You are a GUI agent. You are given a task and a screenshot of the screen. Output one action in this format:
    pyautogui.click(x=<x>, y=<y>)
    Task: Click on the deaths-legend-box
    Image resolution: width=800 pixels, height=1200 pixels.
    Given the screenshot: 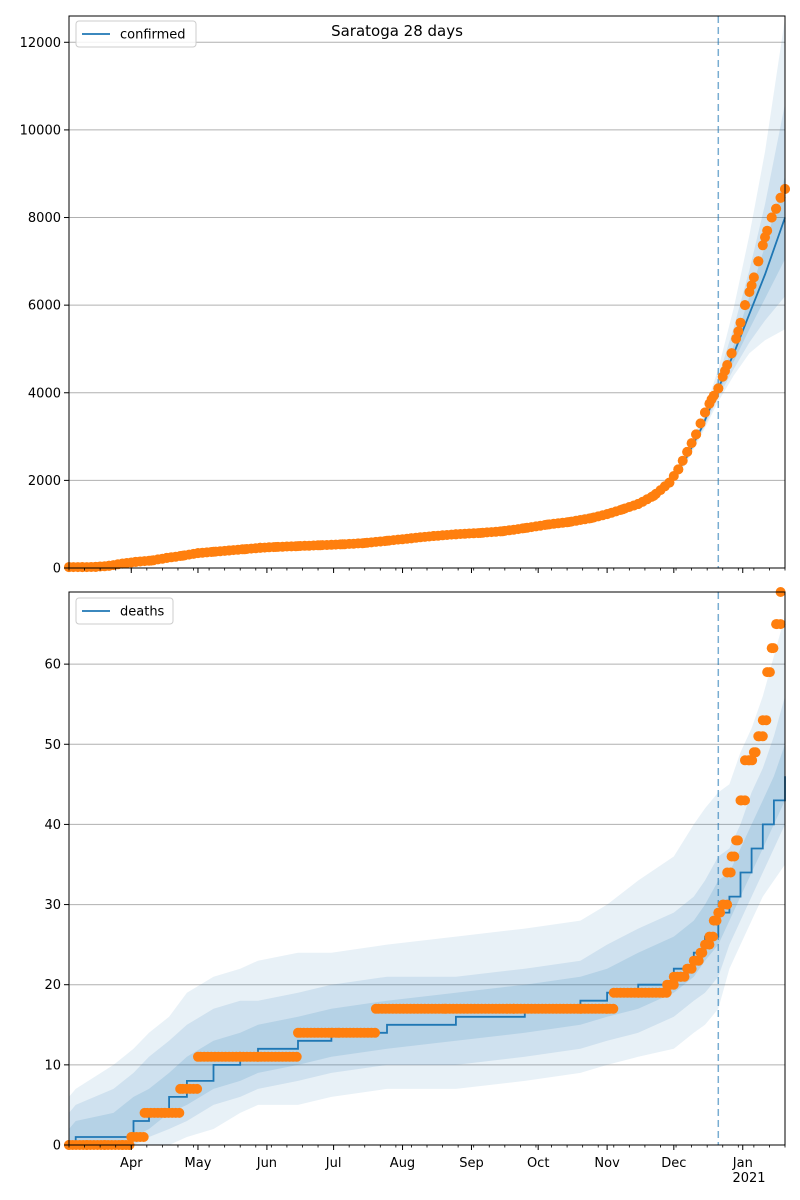 What is the action you would take?
    pyautogui.click(x=124, y=611)
    